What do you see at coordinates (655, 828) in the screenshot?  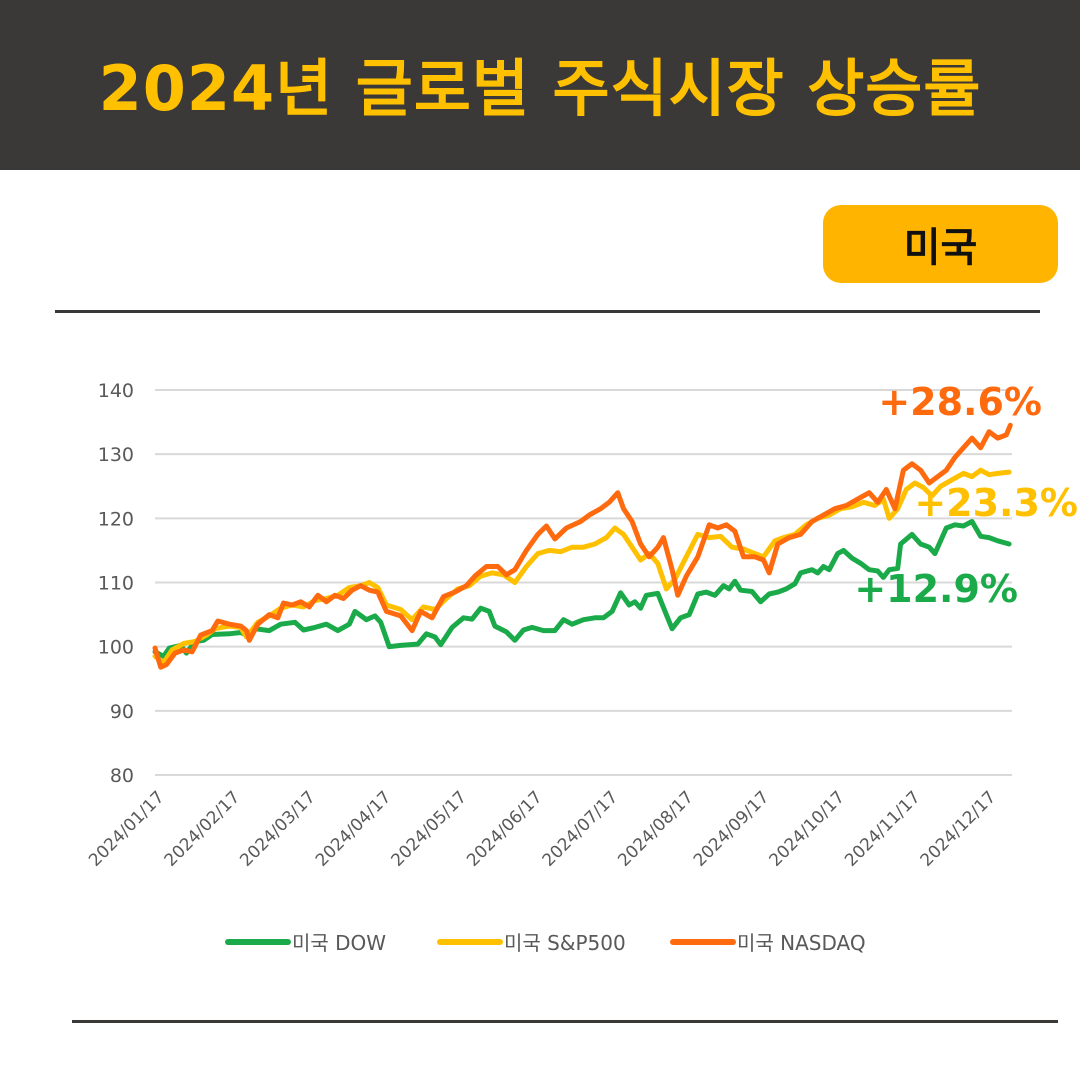 I see `x-tick-label: 2024/08/17` at bounding box center [655, 828].